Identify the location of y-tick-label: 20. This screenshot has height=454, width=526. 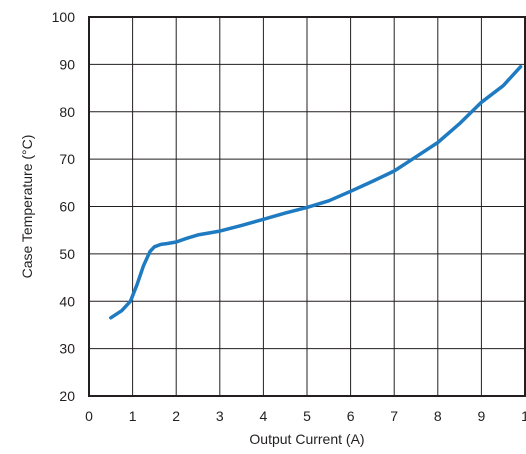
(67, 396).